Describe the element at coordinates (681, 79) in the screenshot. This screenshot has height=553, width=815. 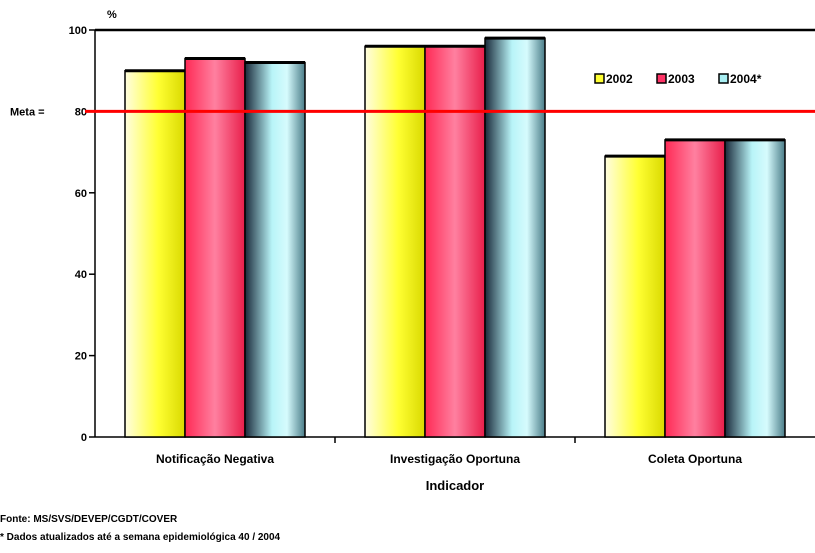
I see `legend-label-2003: 2003` at that location.